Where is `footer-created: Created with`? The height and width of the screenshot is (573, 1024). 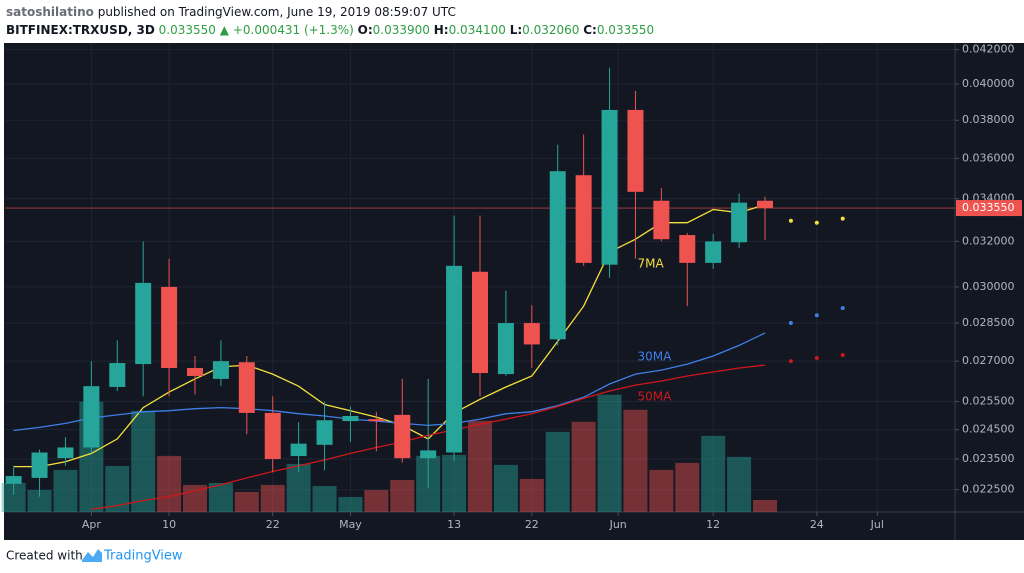
footer-created: Created with is located at coordinates (44, 556).